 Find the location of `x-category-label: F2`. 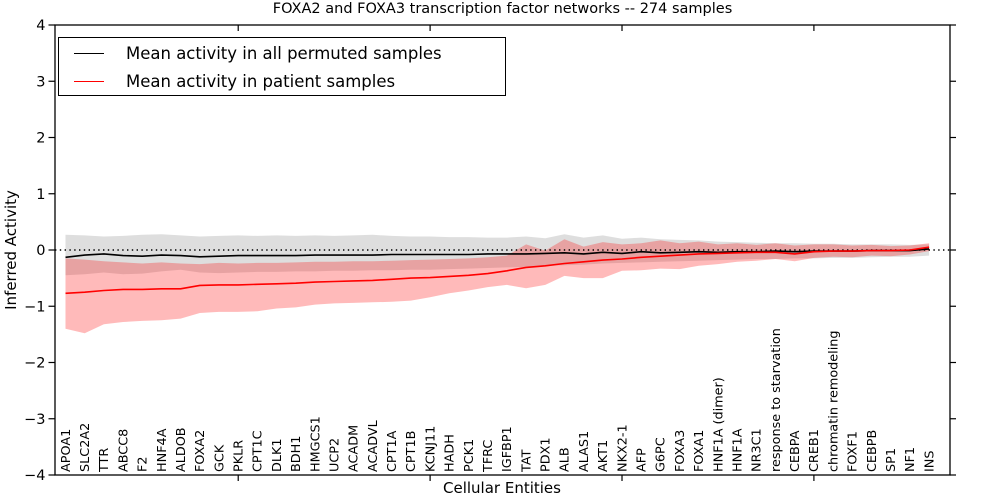

x-category-label: F2 is located at coordinates (143, 464).